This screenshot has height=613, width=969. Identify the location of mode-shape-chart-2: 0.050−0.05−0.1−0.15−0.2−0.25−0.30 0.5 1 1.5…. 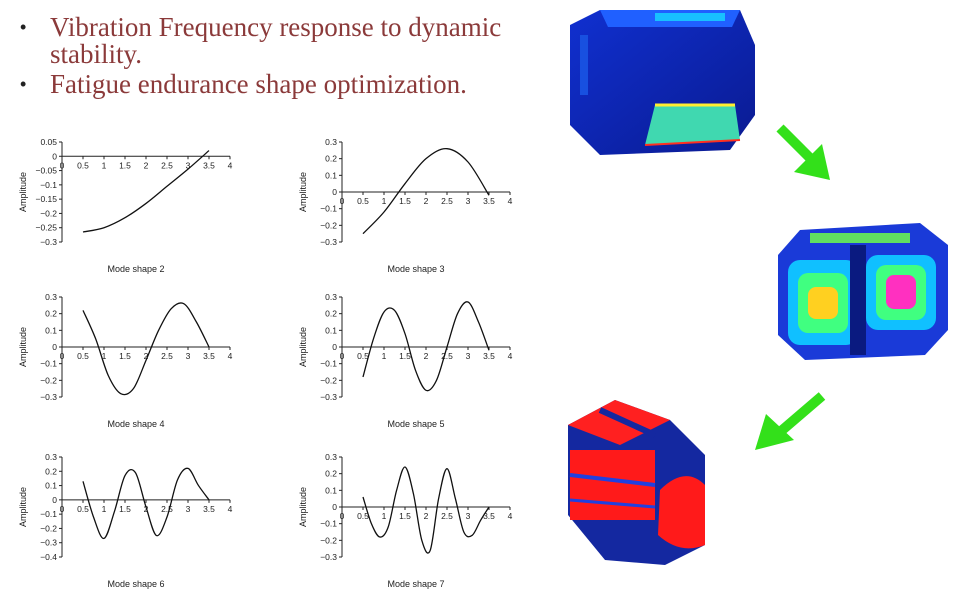
(125, 205).